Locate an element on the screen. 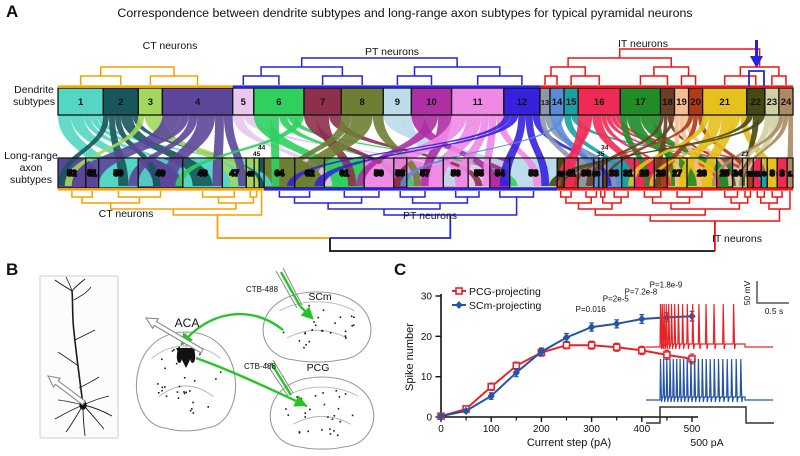  y-tick-label: 20 is located at coordinates (427, 337).